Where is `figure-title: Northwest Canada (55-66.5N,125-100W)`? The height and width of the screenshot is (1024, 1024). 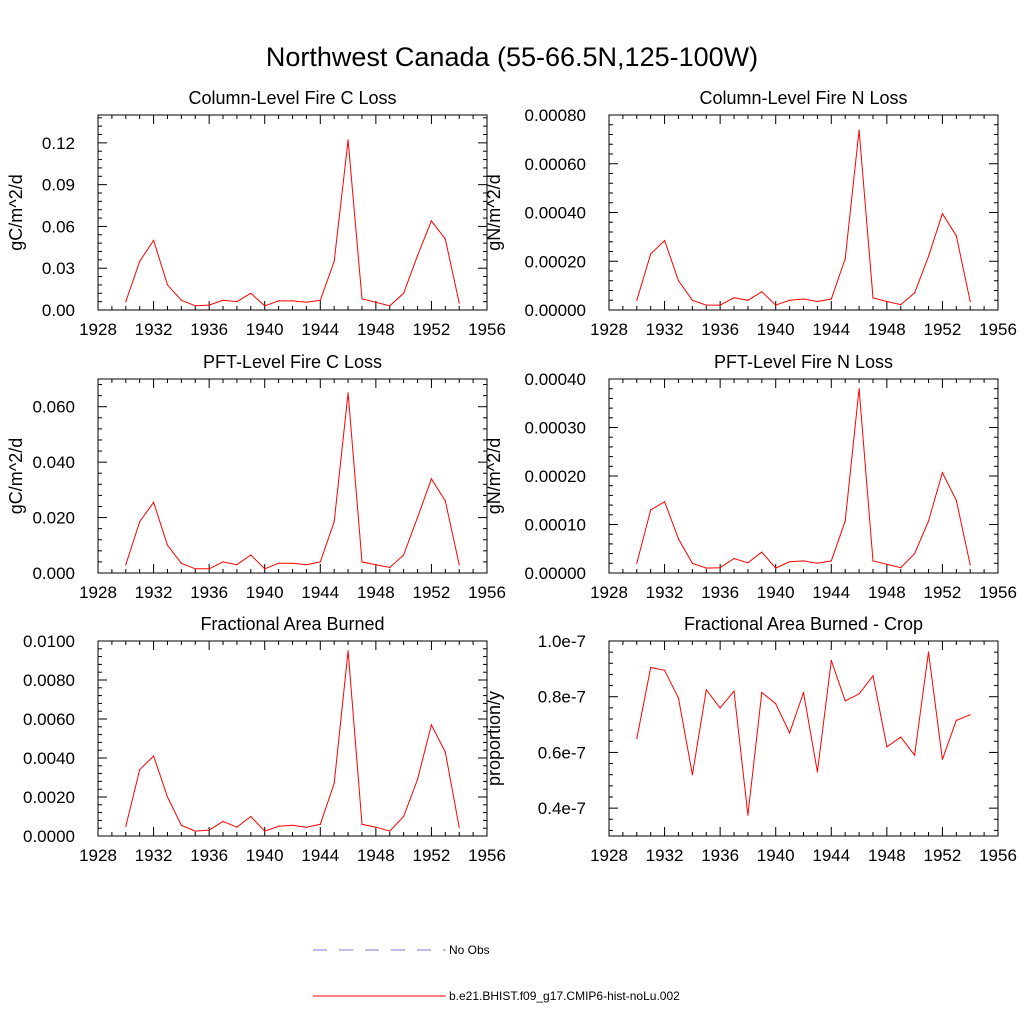 figure-title: Northwest Canada (55-66.5N,125-100W) is located at coordinates (512, 57).